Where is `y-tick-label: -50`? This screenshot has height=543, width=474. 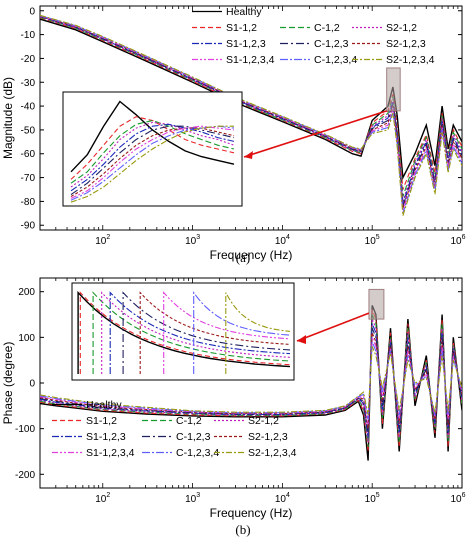
y-tick-label: -50 is located at coordinates (28, 130).